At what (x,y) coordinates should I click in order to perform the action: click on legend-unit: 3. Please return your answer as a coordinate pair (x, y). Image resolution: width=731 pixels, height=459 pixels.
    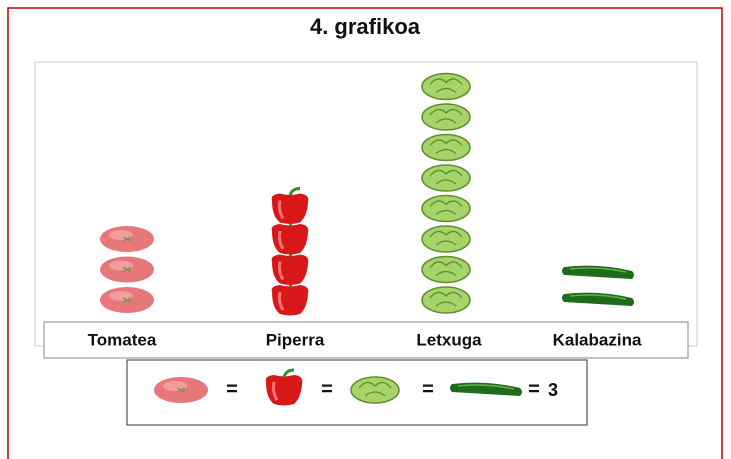
    Looking at the image, I should click on (553, 390).